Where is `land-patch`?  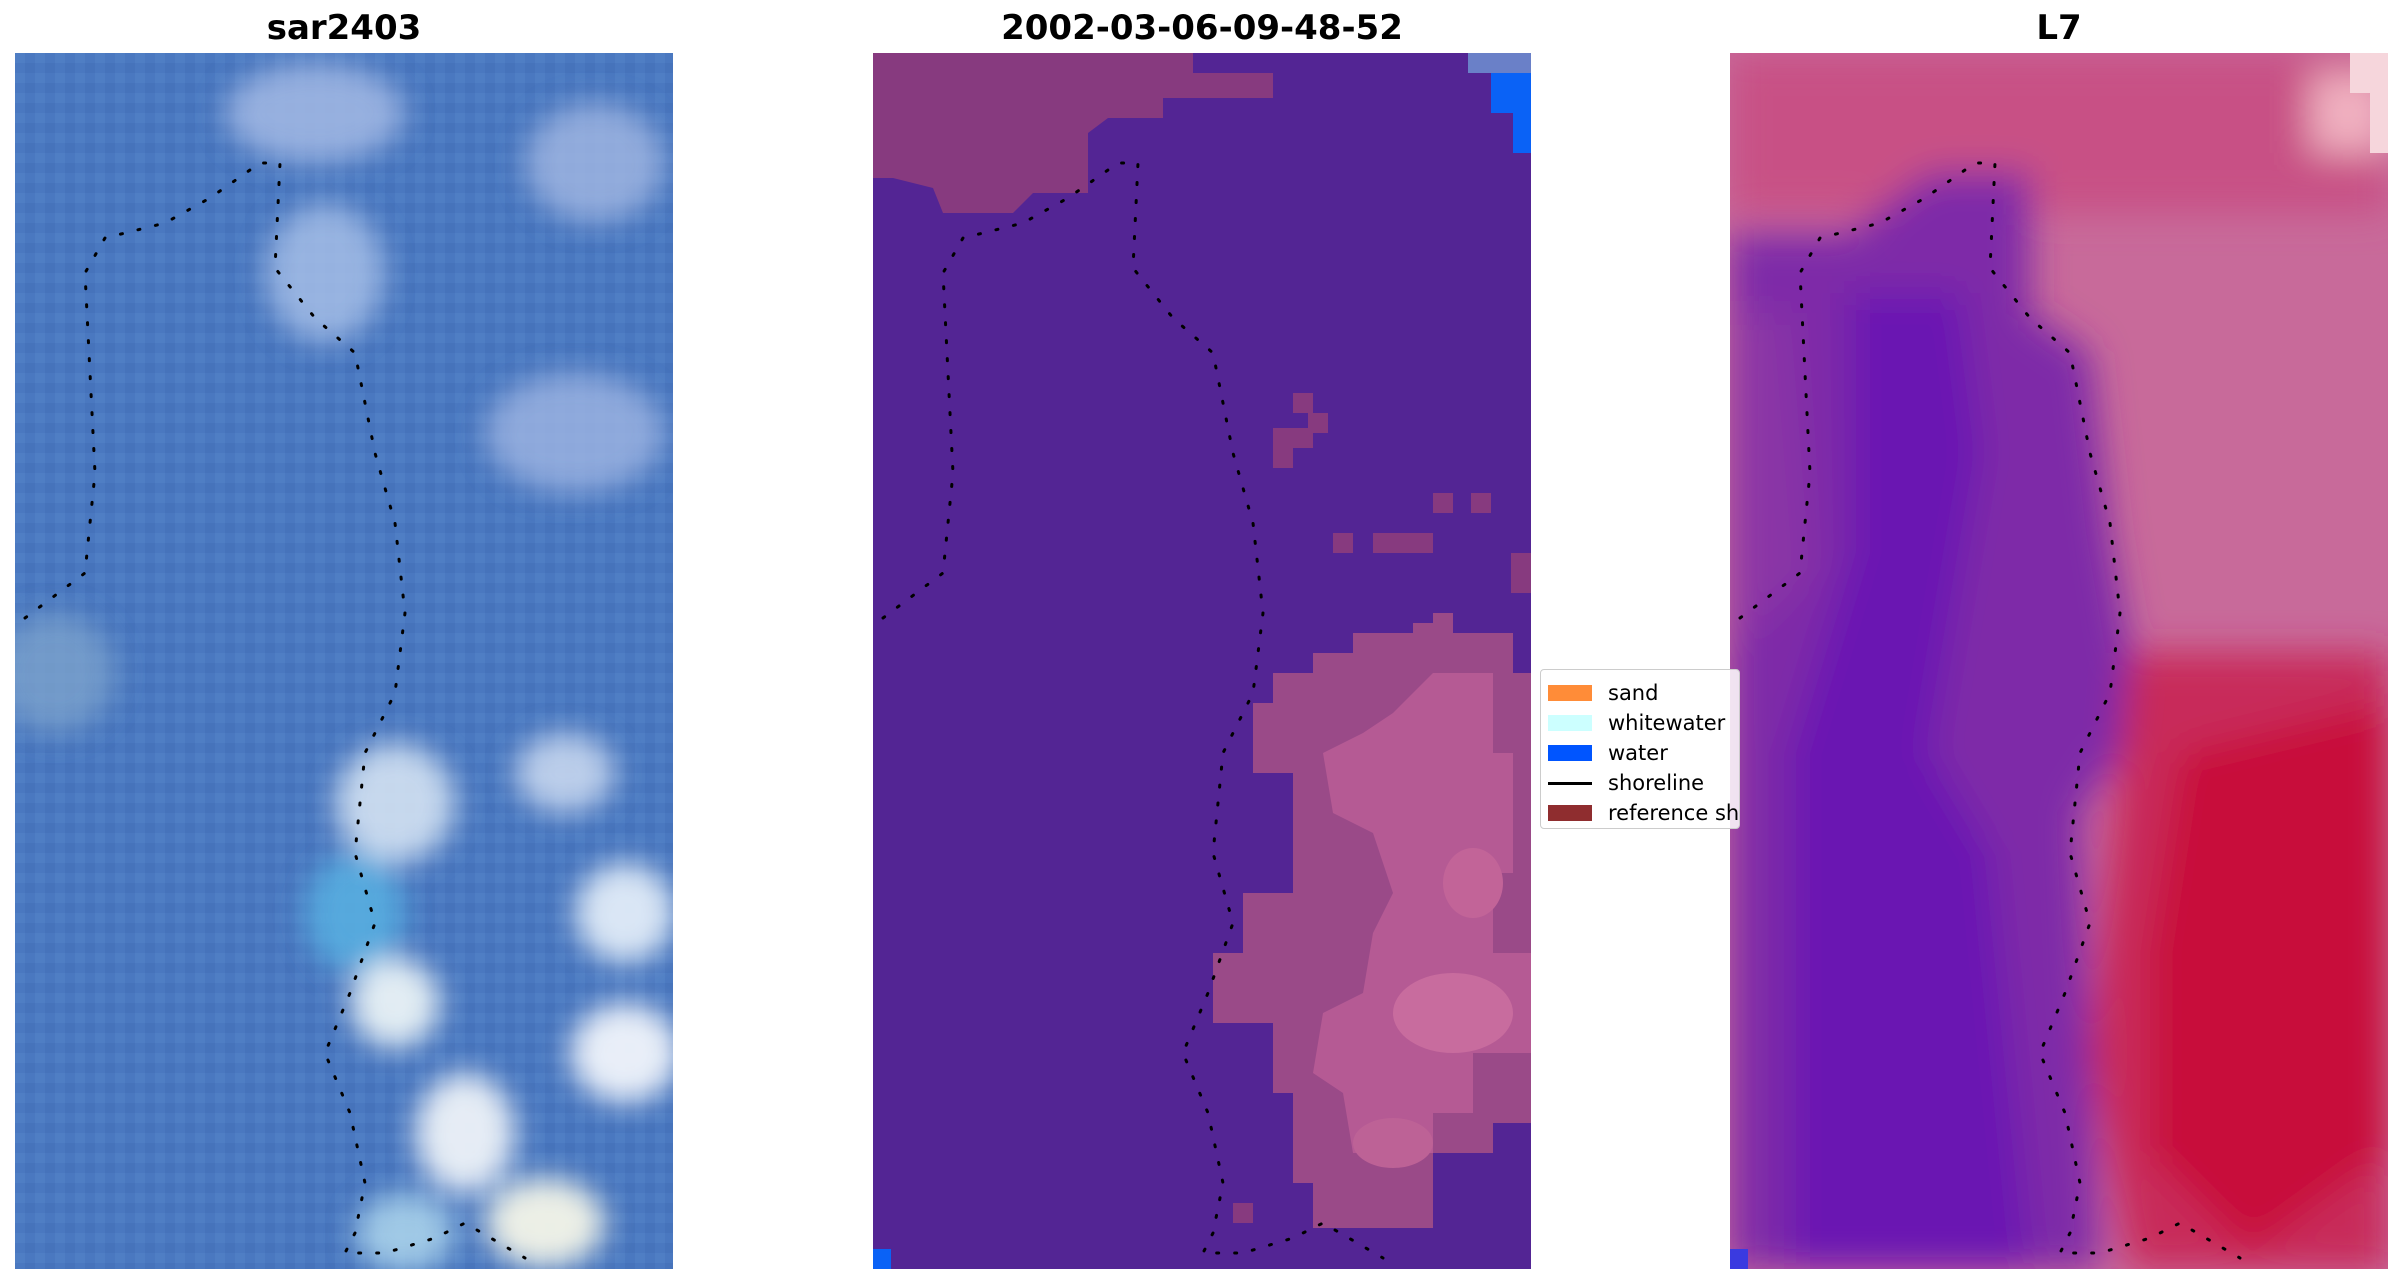
land-patch is located at coordinates (1073, 133).